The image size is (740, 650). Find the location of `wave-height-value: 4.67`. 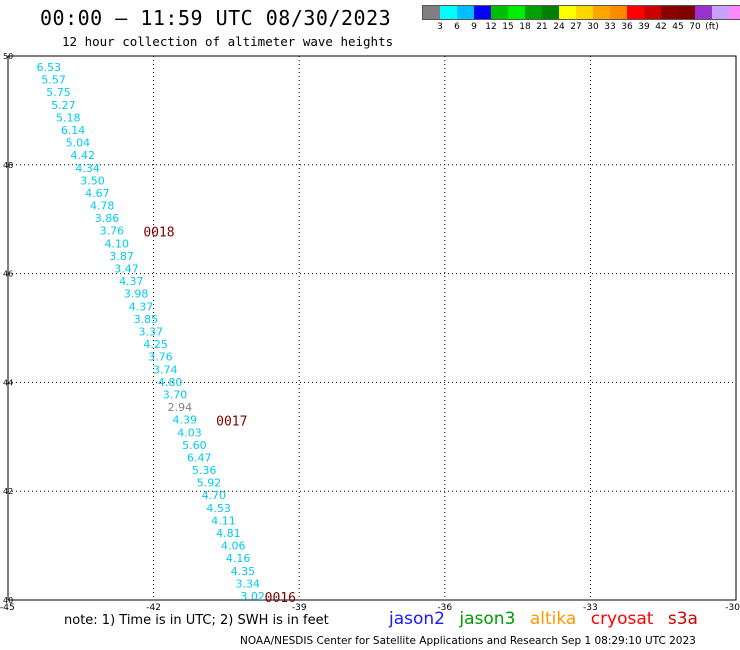

wave-height-value: 4.67 is located at coordinates (97, 193).